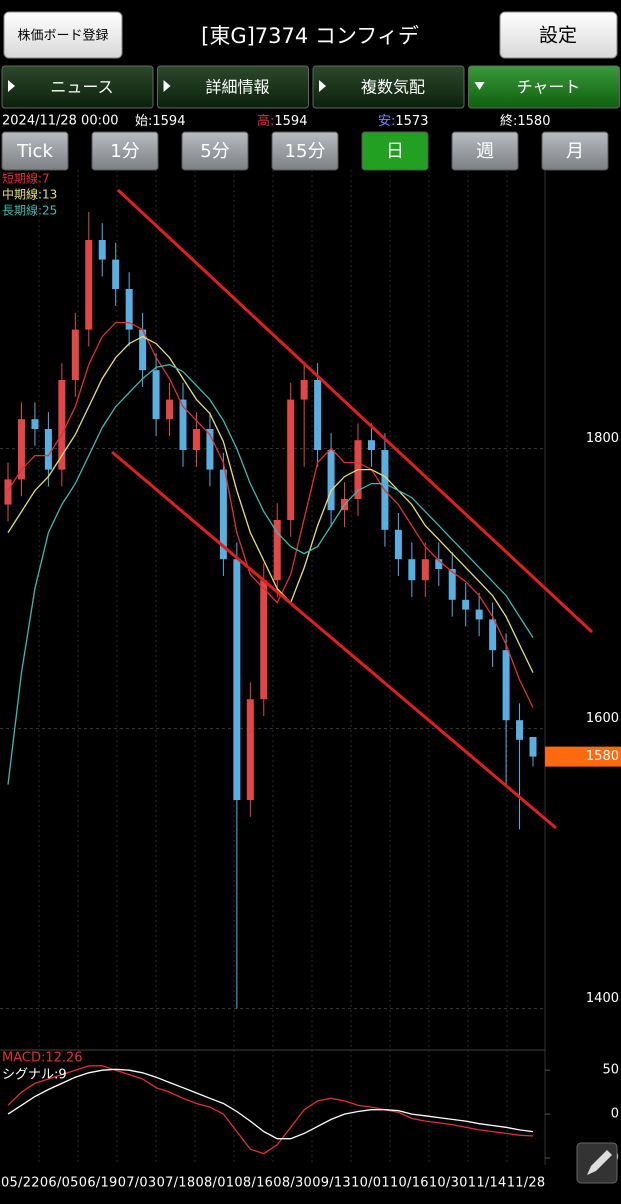  Describe the element at coordinates (237, 87) in the screenshot. I see `tab-label: 詳細情報` at that location.